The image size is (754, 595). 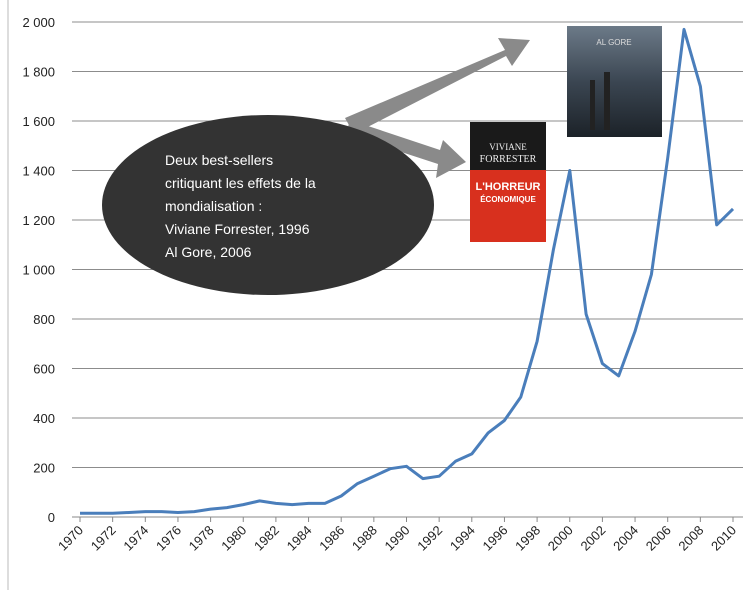 What do you see at coordinates (219, 160) in the screenshot?
I see `annotation-text: Deux best-sellers` at bounding box center [219, 160].